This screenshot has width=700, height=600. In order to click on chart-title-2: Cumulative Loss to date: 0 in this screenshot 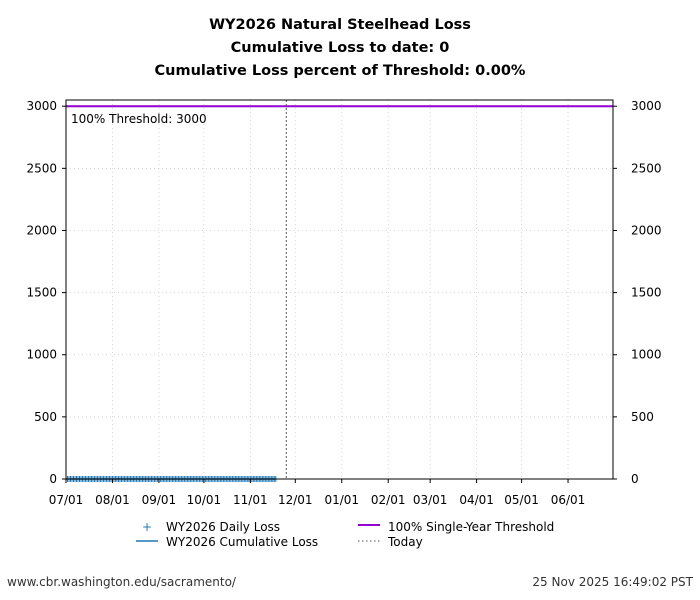, I will do `click(340, 48)`.